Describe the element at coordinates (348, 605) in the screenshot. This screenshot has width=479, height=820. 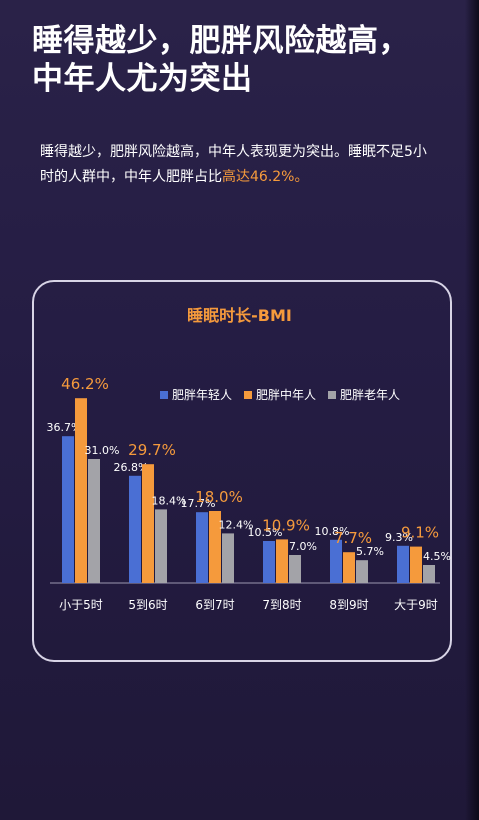
I see `x-tick-label-4: 8到9时` at that location.